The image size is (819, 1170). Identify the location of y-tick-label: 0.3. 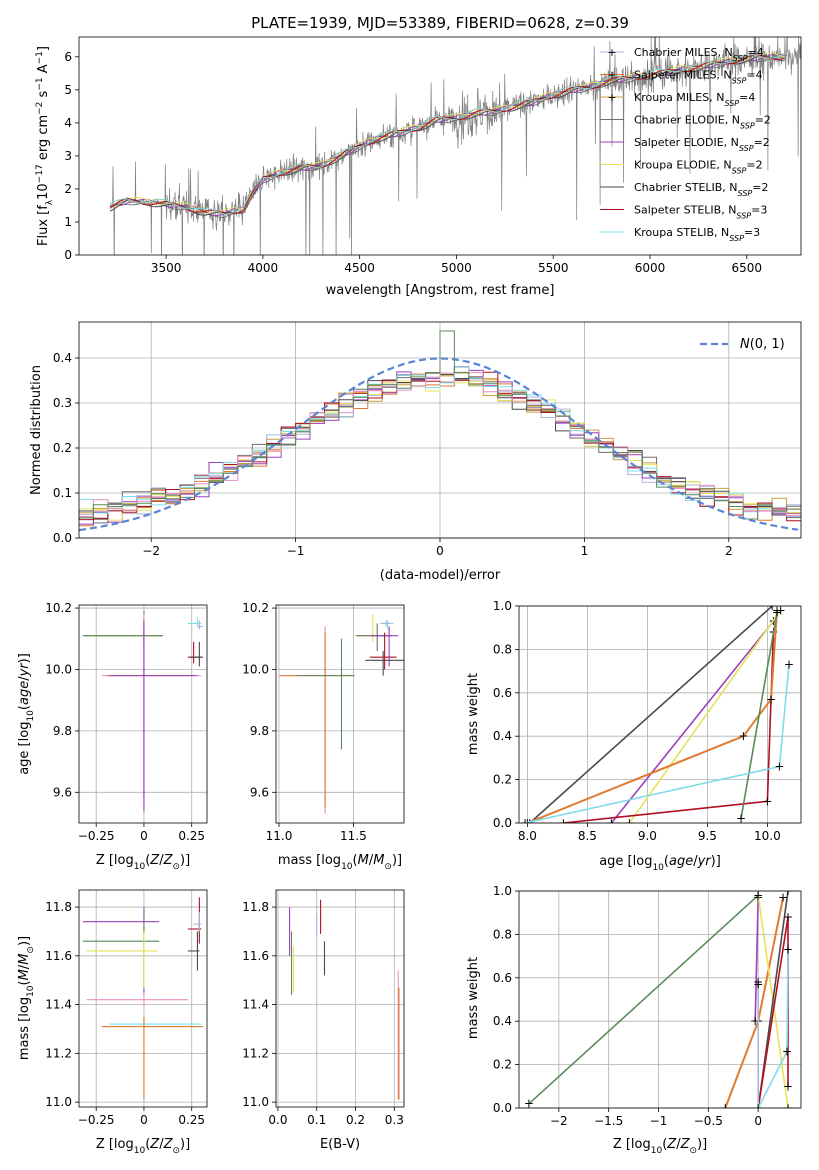
(62, 403).